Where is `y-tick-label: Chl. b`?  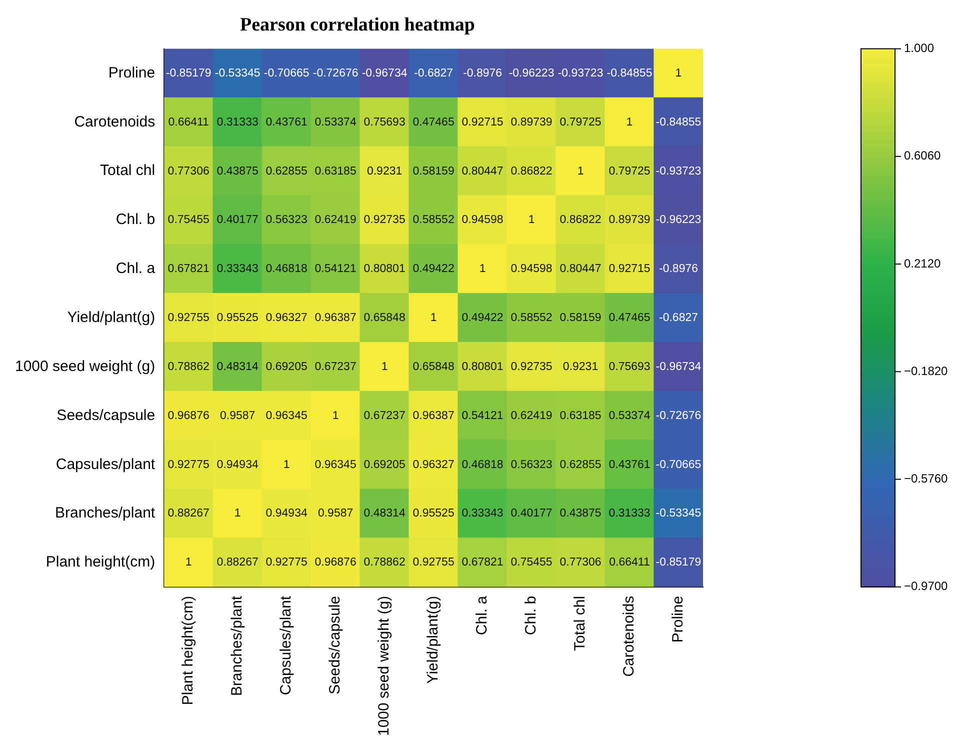
y-tick-label: Chl. b is located at coordinates (136, 219).